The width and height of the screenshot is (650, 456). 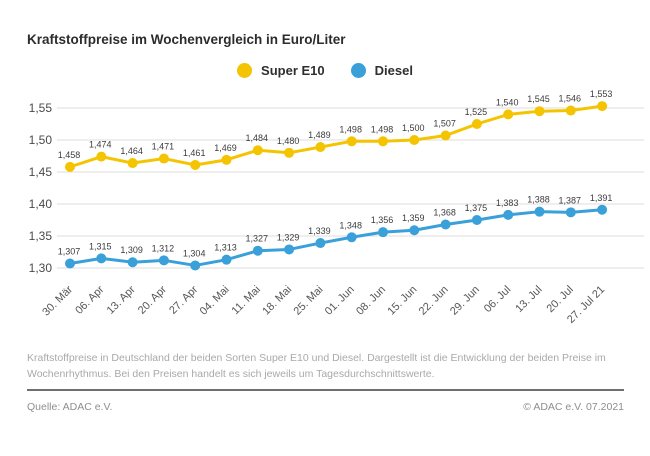 What do you see at coordinates (350, 225) in the screenshot?
I see `value-label: 1,348` at bounding box center [350, 225].